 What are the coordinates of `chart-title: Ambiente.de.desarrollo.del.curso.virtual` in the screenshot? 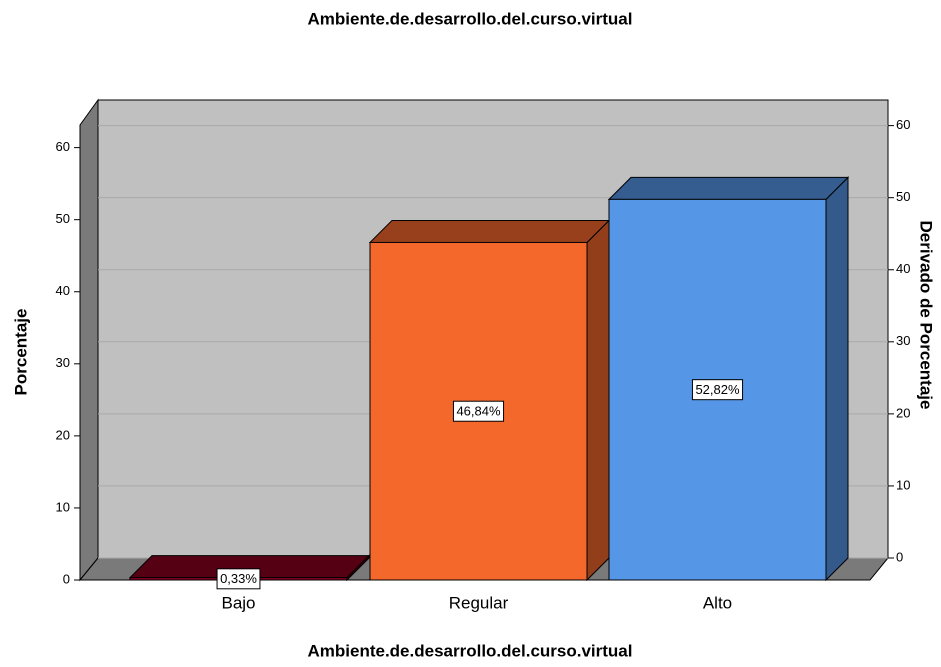 It's located at (470, 18).